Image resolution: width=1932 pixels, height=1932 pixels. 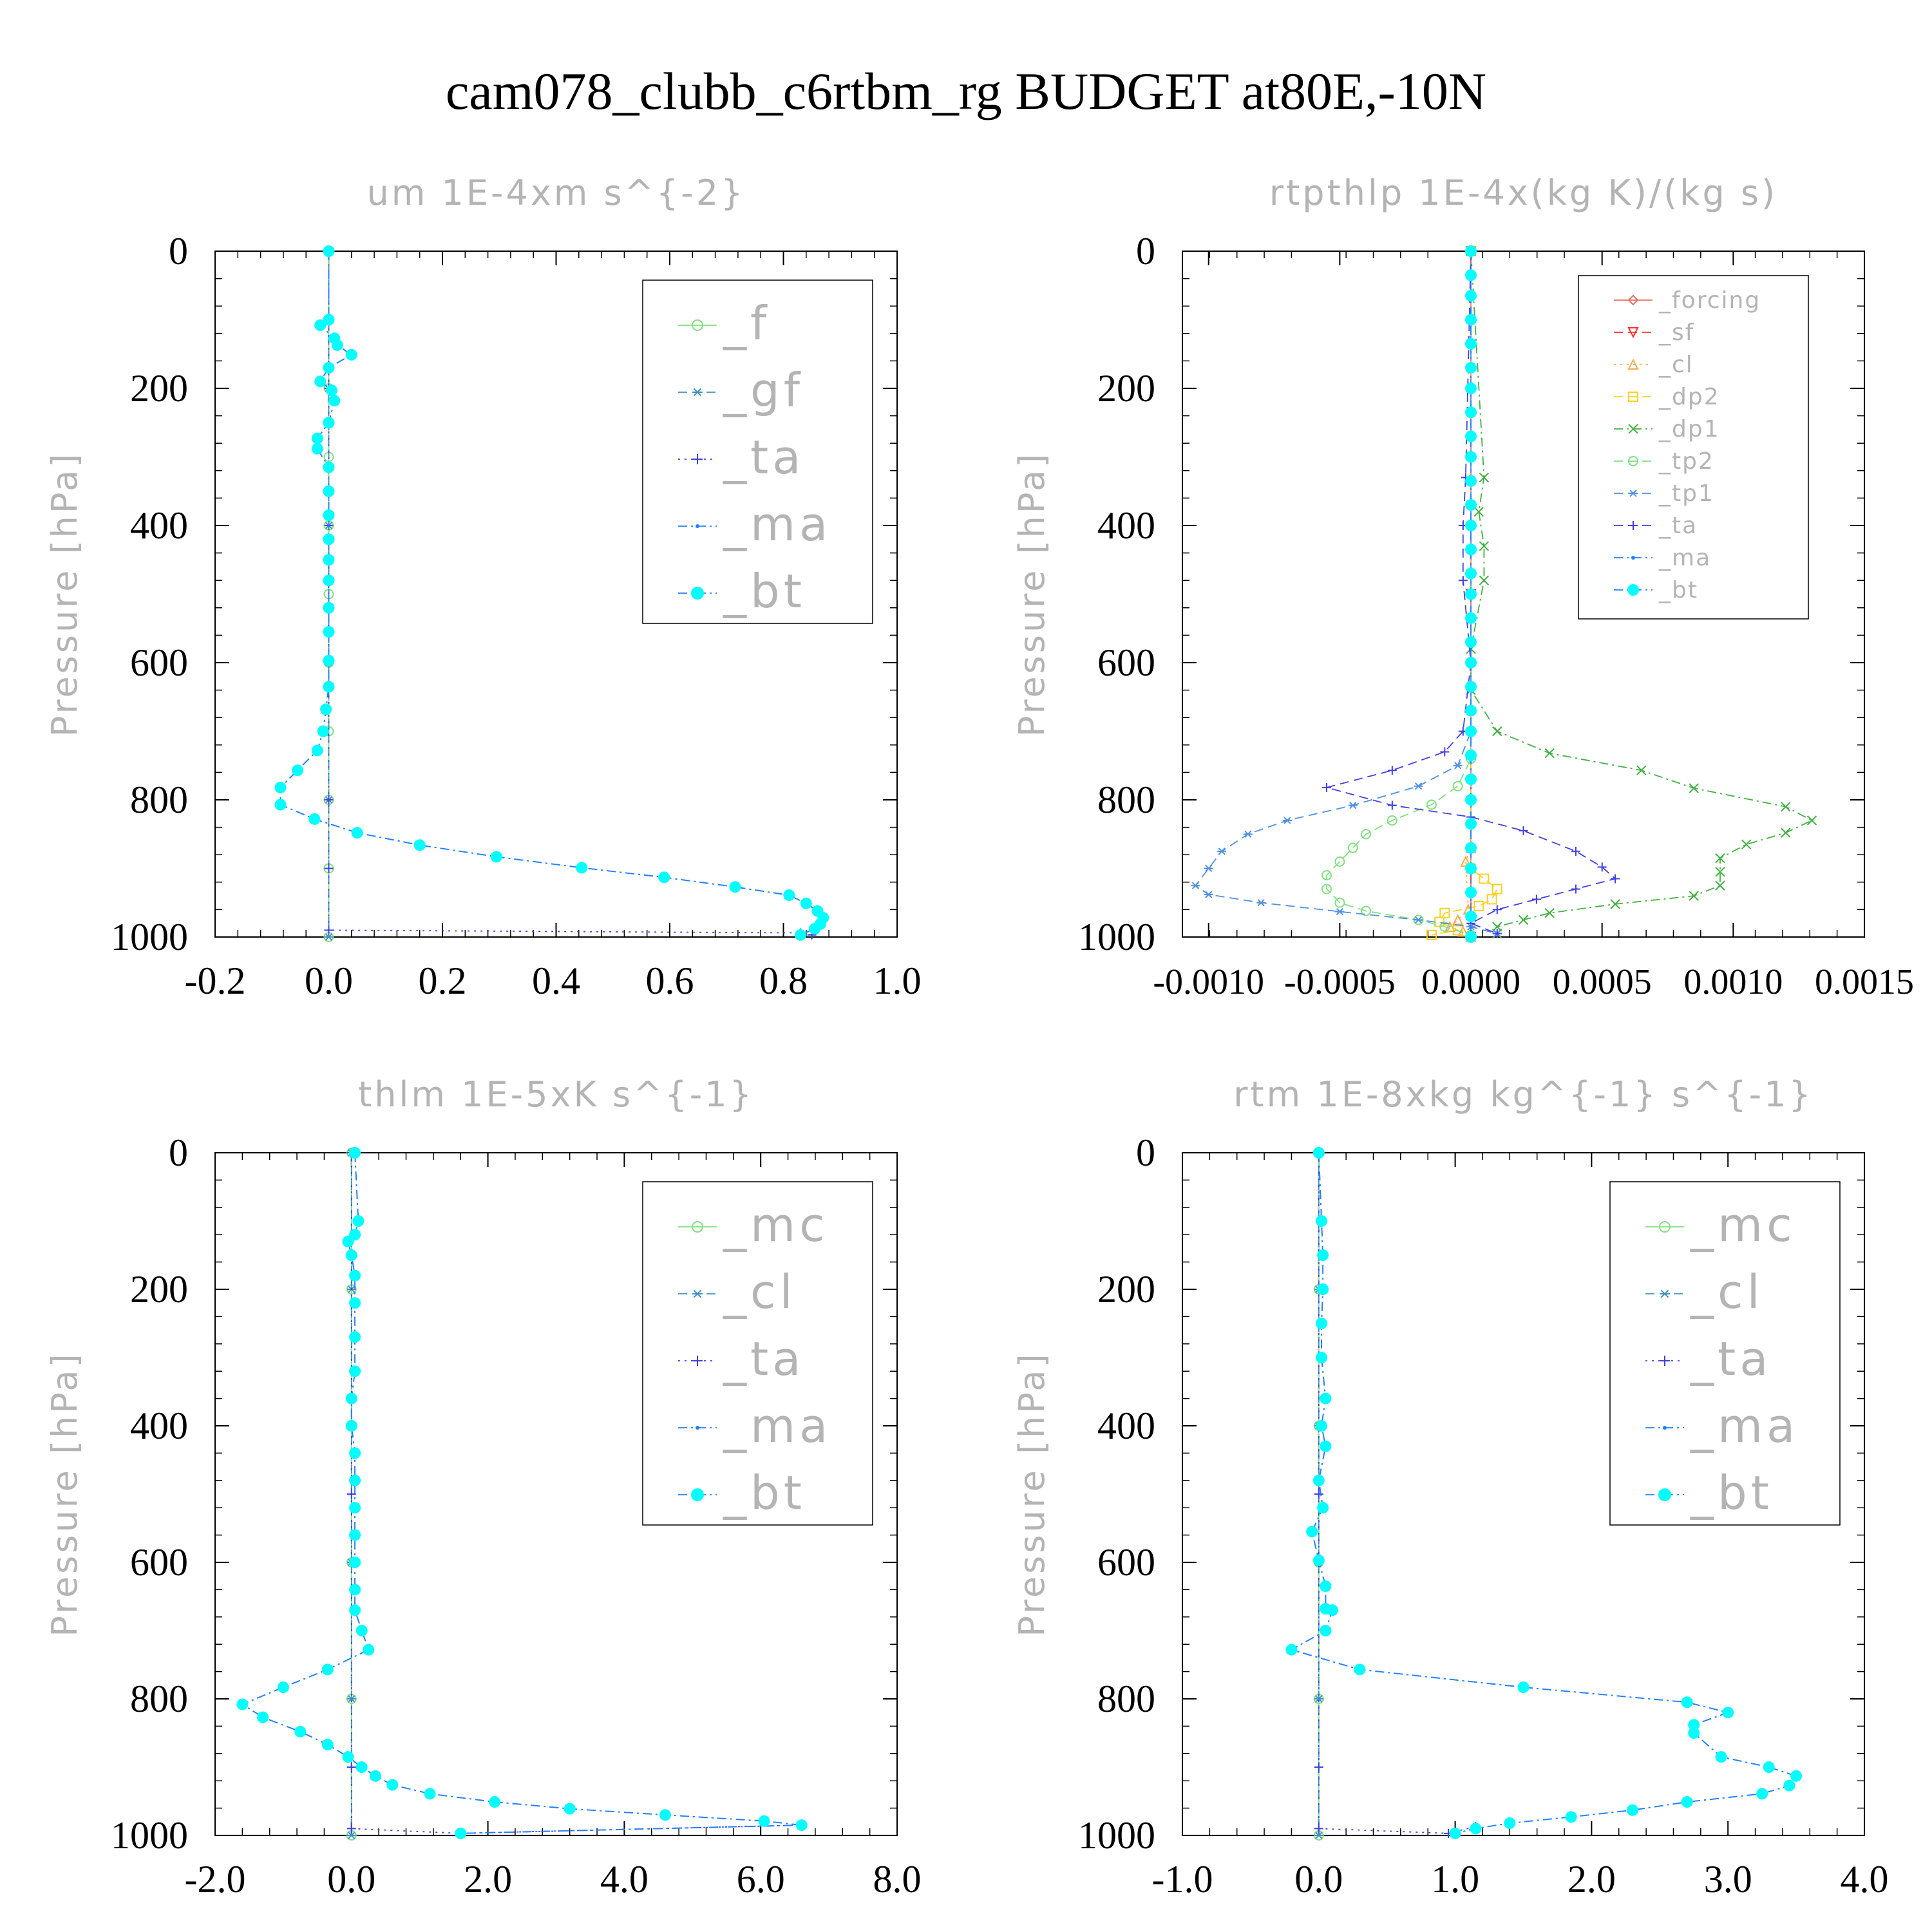 I want to click on legend-entry: _ma, so click(x=753, y=524).